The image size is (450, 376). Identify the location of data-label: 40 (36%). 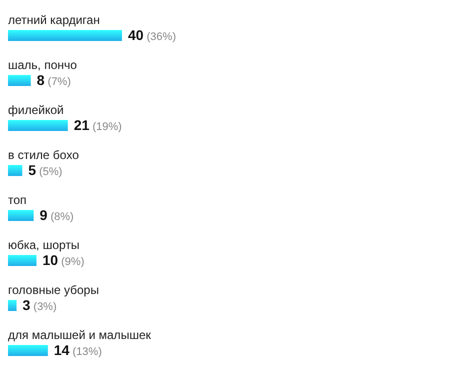
(152, 35).